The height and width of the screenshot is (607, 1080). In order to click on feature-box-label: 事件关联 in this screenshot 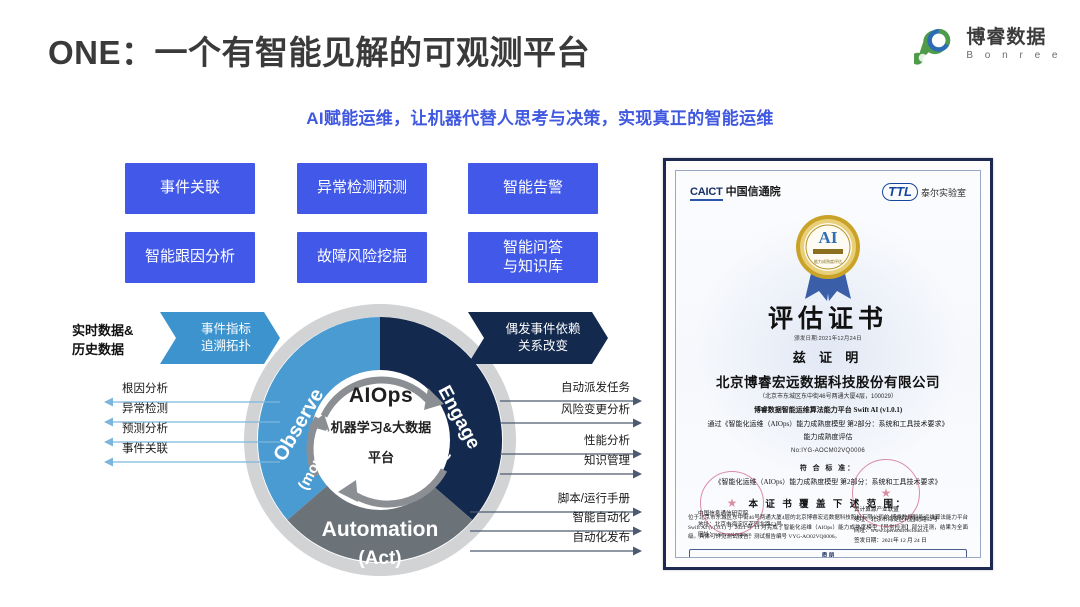, I will do `click(189, 188)`.